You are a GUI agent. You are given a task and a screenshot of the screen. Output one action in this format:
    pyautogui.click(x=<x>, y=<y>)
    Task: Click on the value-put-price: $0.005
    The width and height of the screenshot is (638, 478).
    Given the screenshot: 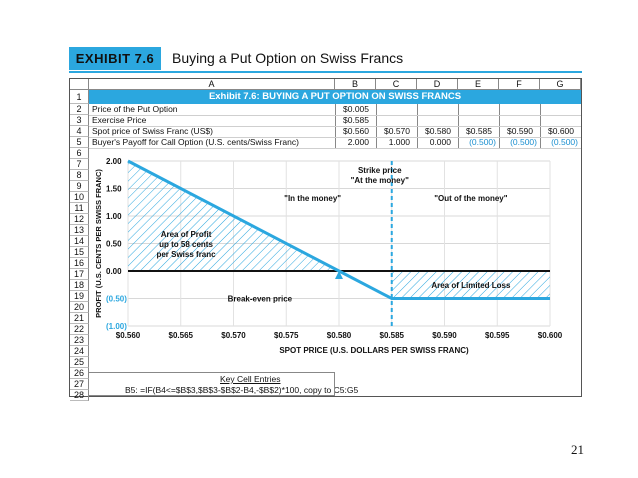 What is the action you would take?
    pyautogui.click(x=356, y=109)
    